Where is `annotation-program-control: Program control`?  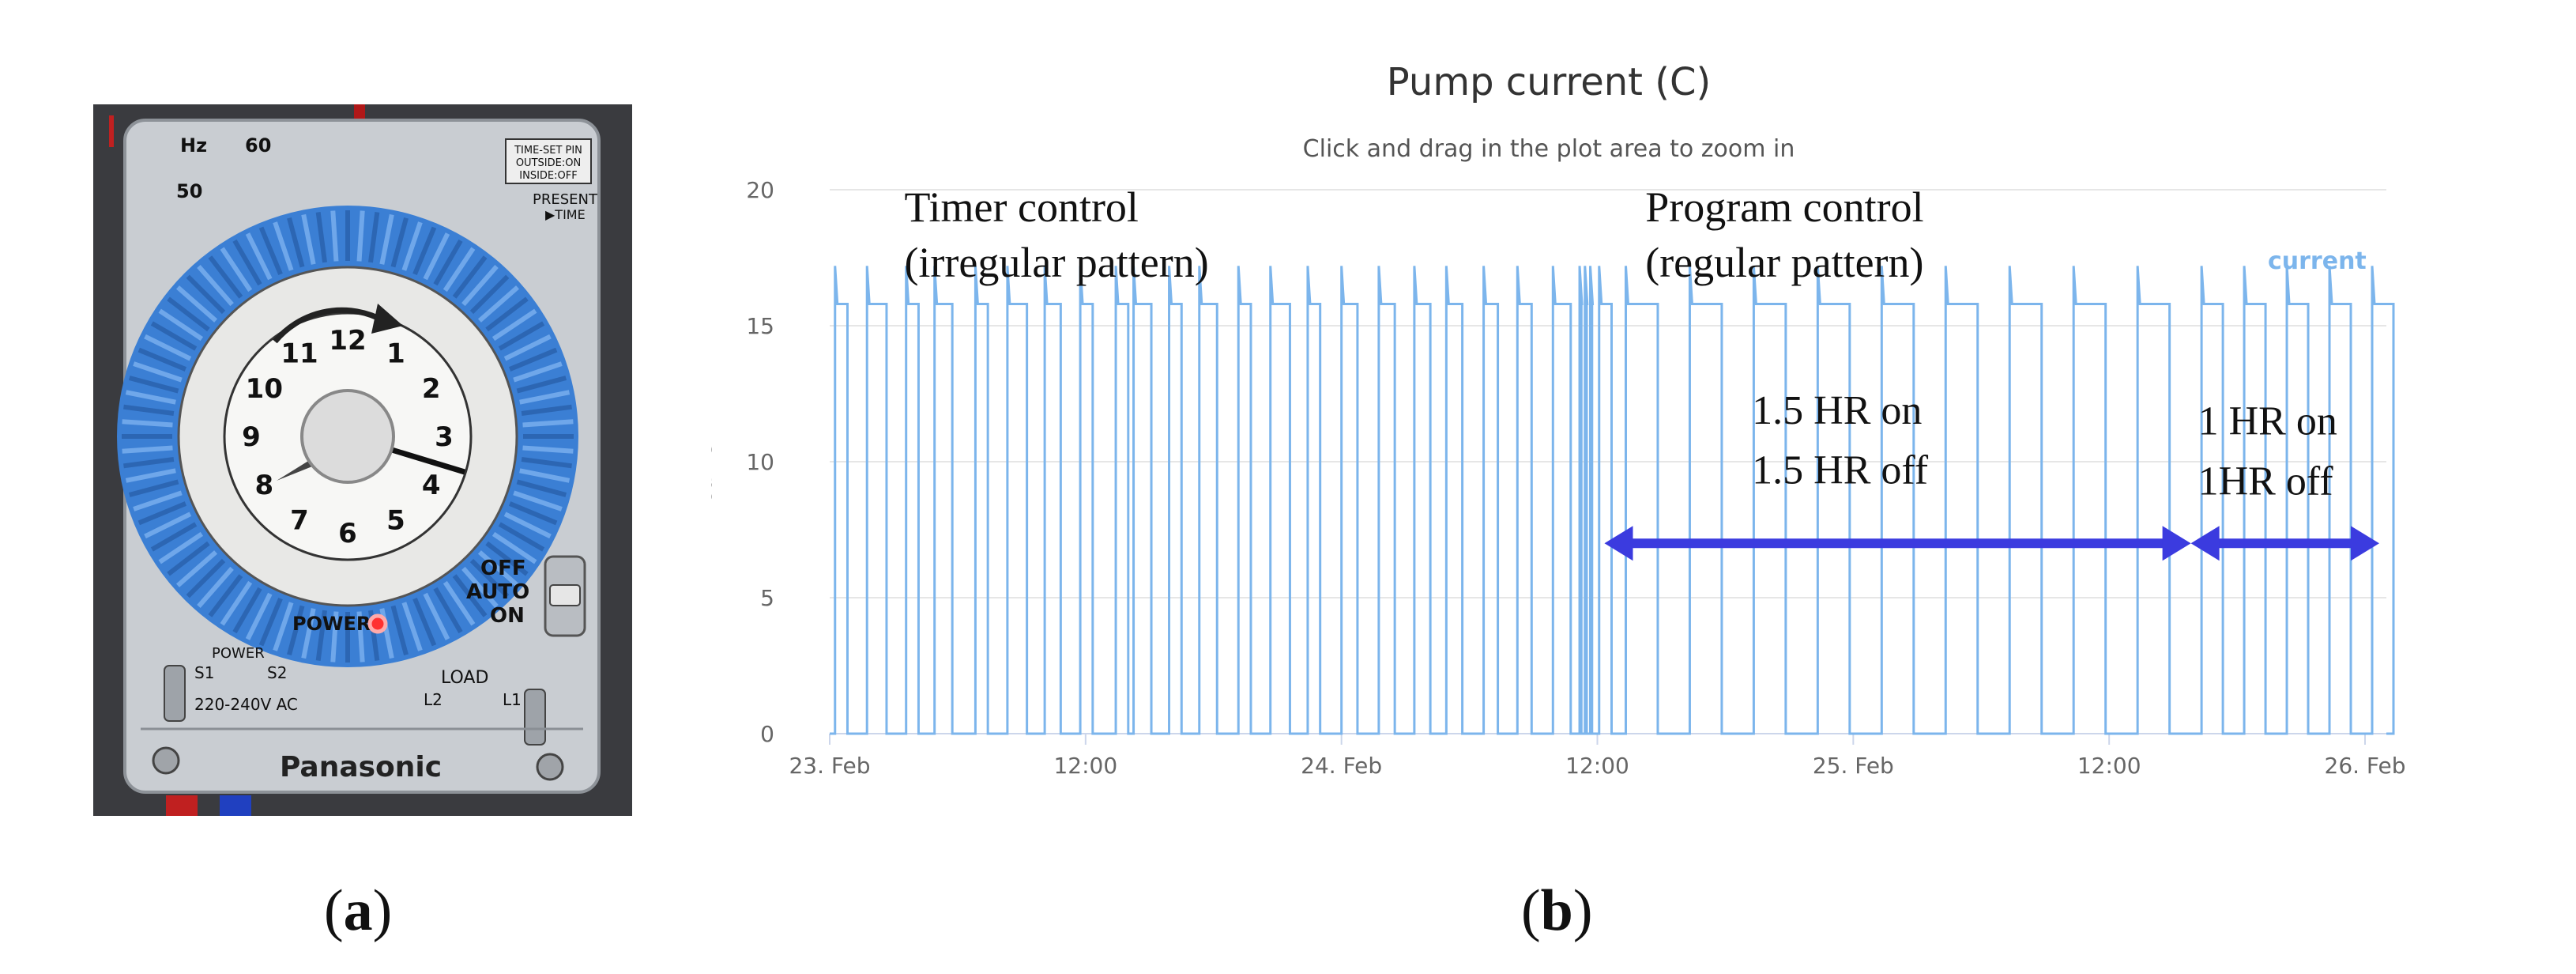 annotation-program-control: Program control is located at coordinates (1784, 207).